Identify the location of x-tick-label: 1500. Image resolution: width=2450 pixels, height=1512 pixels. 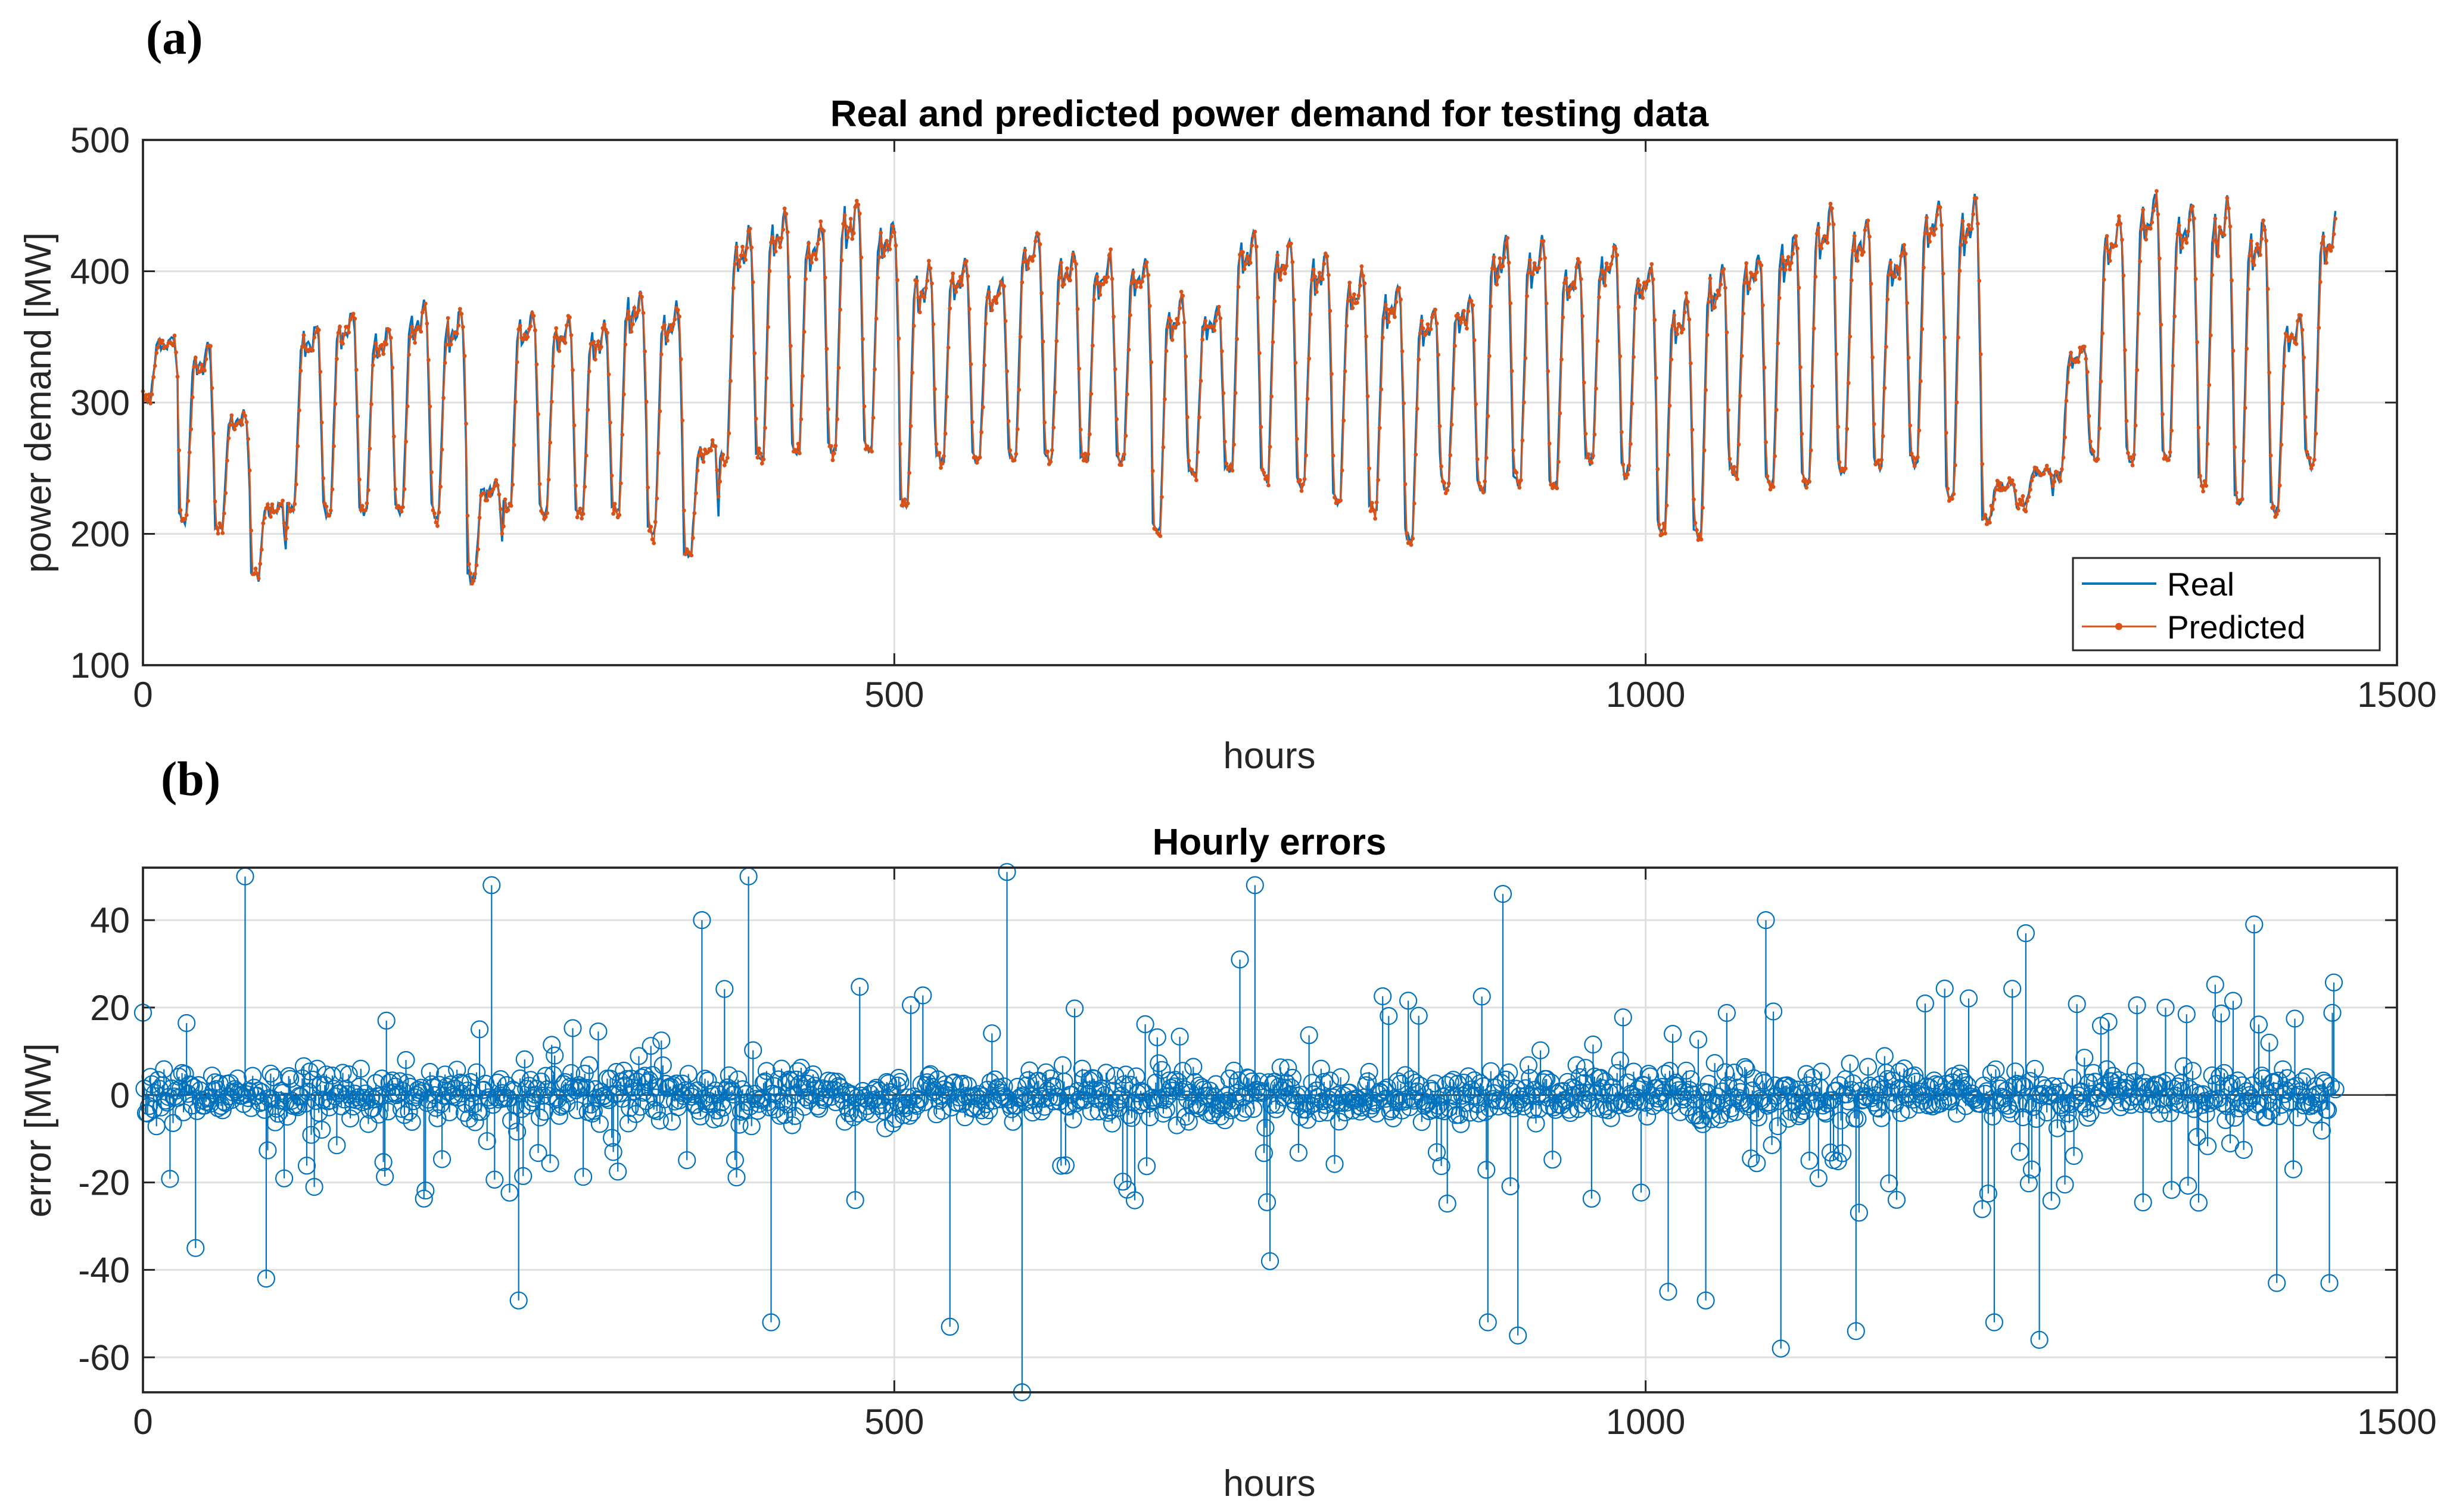
(2396, 1422).